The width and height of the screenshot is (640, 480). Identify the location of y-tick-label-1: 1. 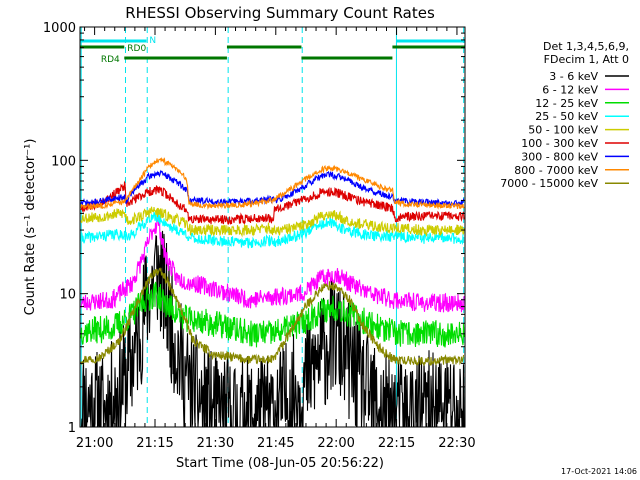
(72, 428).